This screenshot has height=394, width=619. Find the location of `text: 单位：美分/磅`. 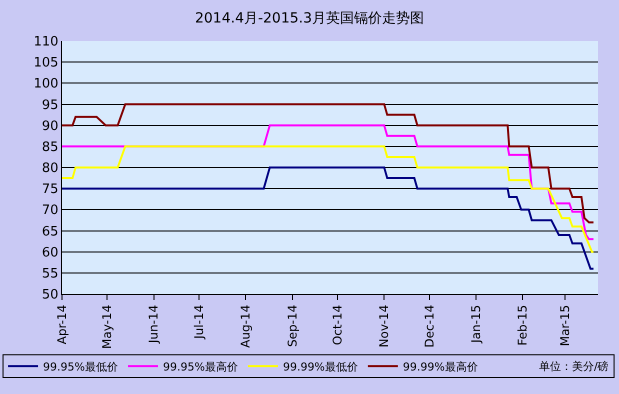

text: 单位：美分/磅 is located at coordinates (574, 366).